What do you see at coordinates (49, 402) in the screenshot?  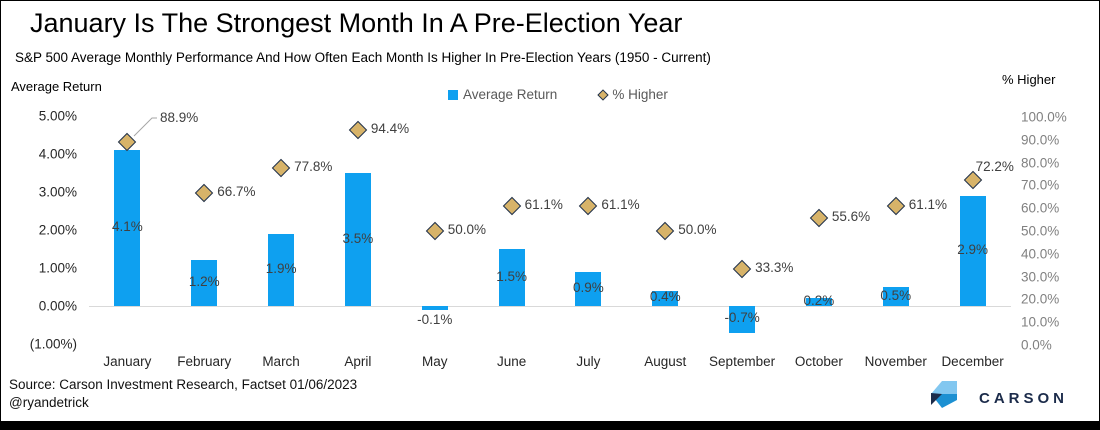 I see `twitter-handle: @ryandetrick` at bounding box center [49, 402].